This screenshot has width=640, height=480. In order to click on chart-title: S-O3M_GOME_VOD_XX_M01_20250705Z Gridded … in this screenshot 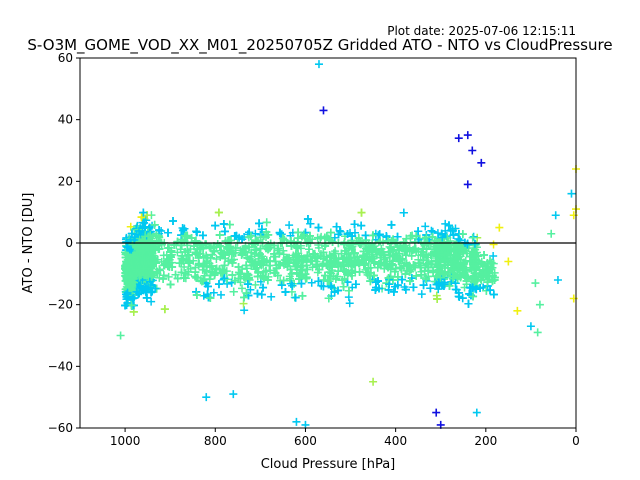, I will do `click(319, 45)`.